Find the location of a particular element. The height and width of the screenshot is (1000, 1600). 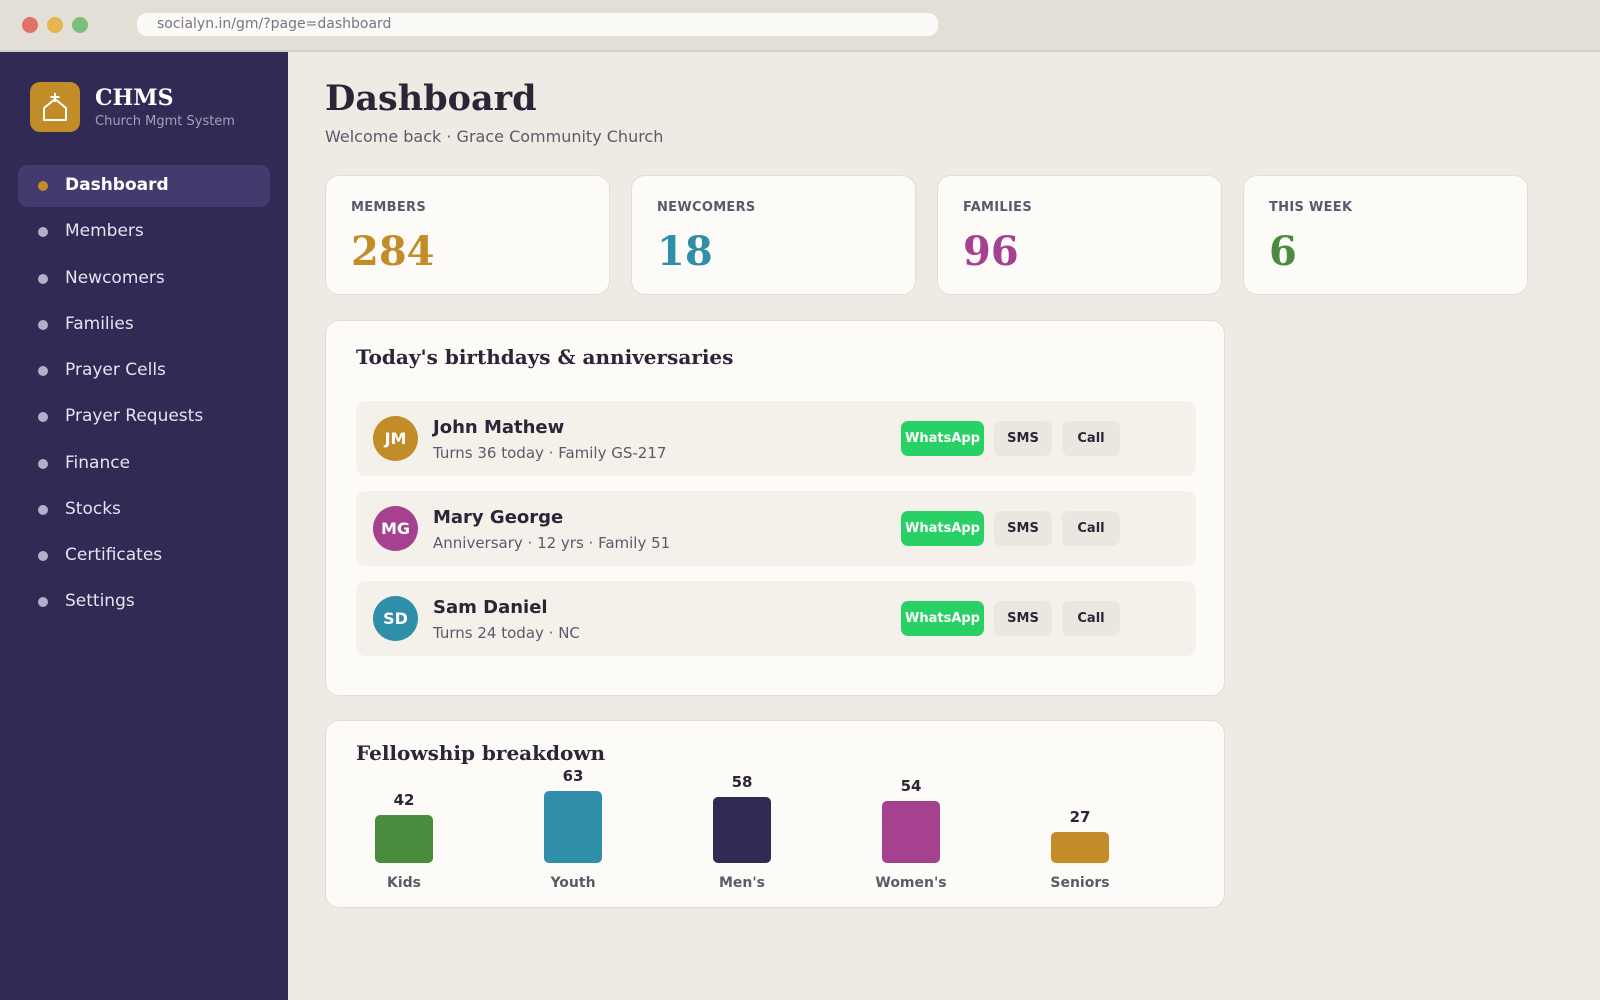

sidebar-item-dashboard: Dashboard is located at coordinates (144, 186).